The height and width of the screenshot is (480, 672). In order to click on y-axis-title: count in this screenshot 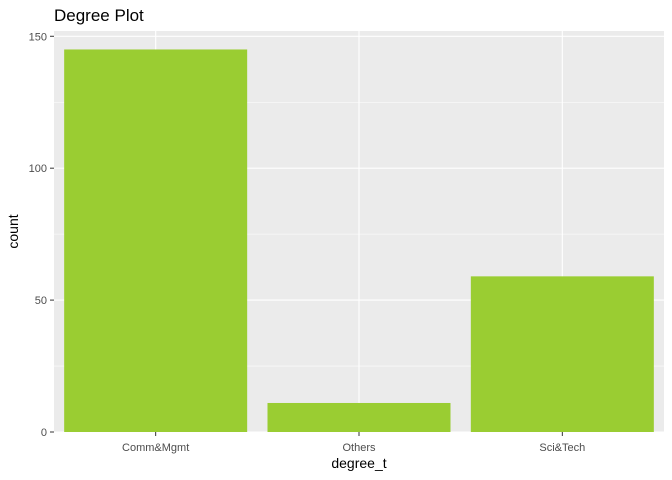, I will do `click(13, 231)`.